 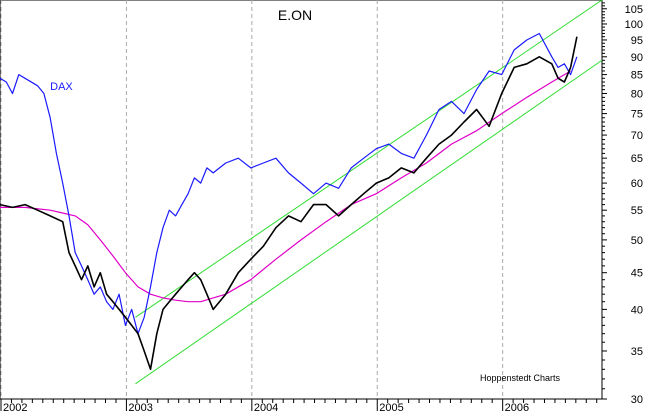 I want to click on dax-annotation: DAX, so click(x=61, y=87).